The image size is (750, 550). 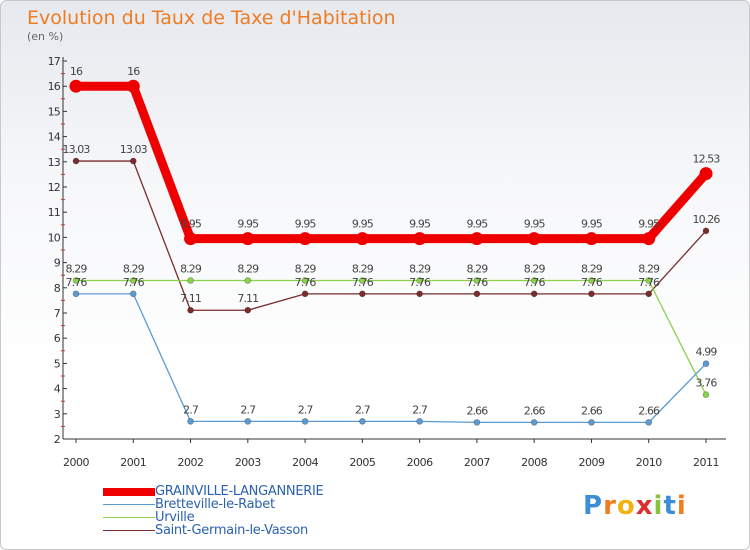 I want to click on data-label: 7.11, so click(x=190, y=298).